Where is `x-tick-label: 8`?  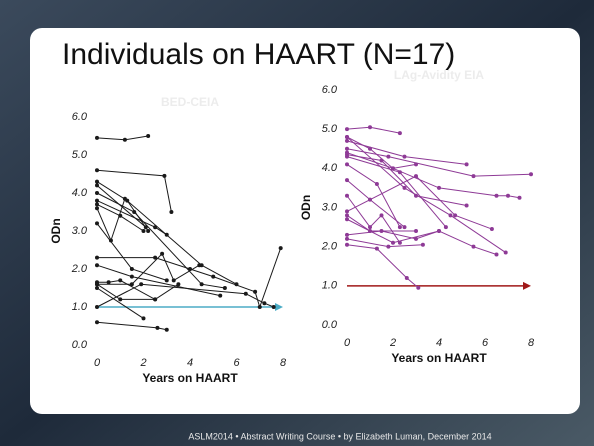 x-tick-label: 8 is located at coordinates (283, 363).